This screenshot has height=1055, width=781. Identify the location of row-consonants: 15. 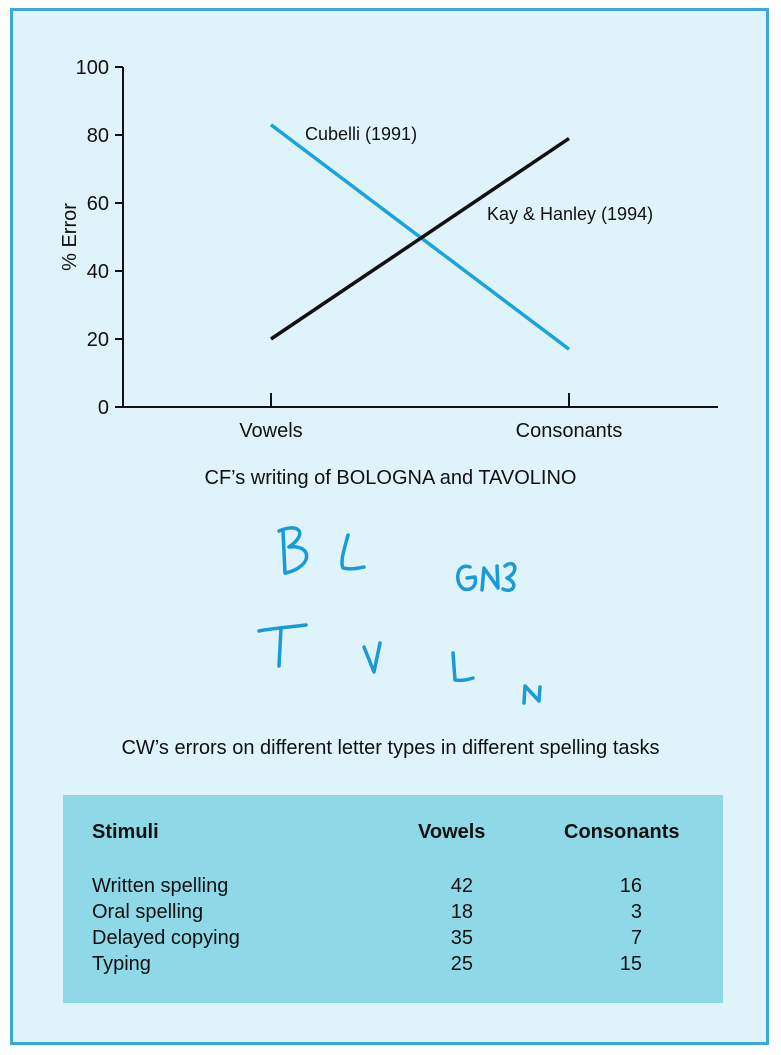
(630, 964).